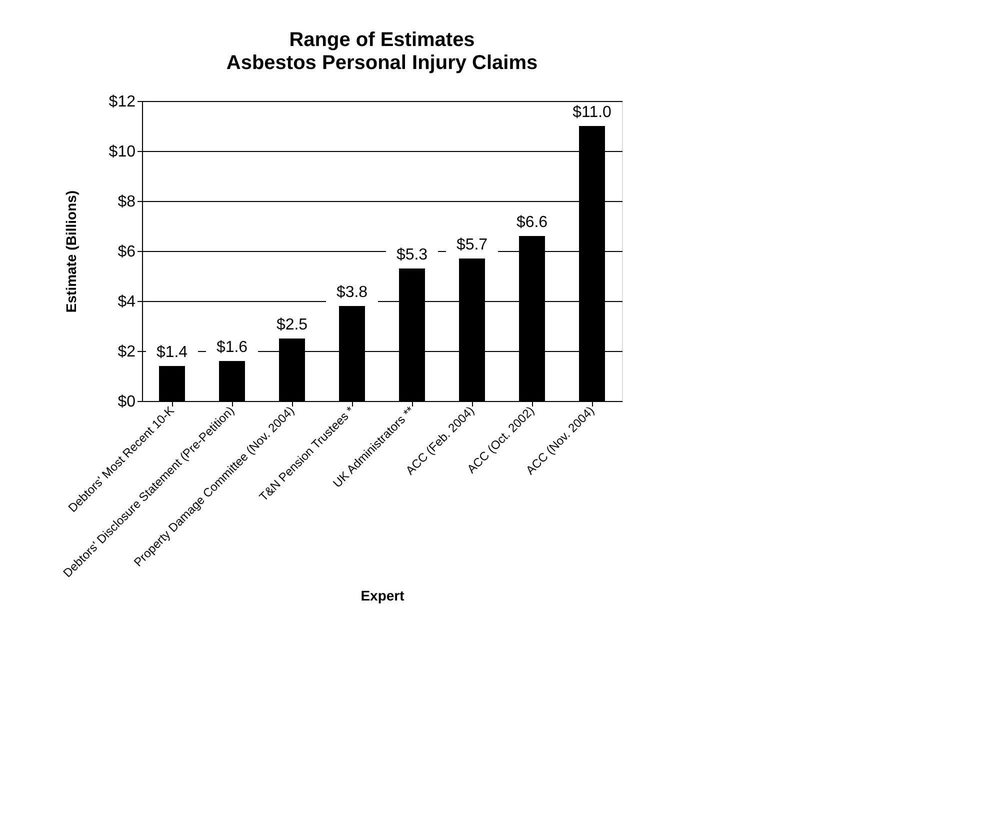  What do you see at coordinates (127, 402) in the screenshot?
I see `y-tick-label: $0` at bounding box center [127, 402].